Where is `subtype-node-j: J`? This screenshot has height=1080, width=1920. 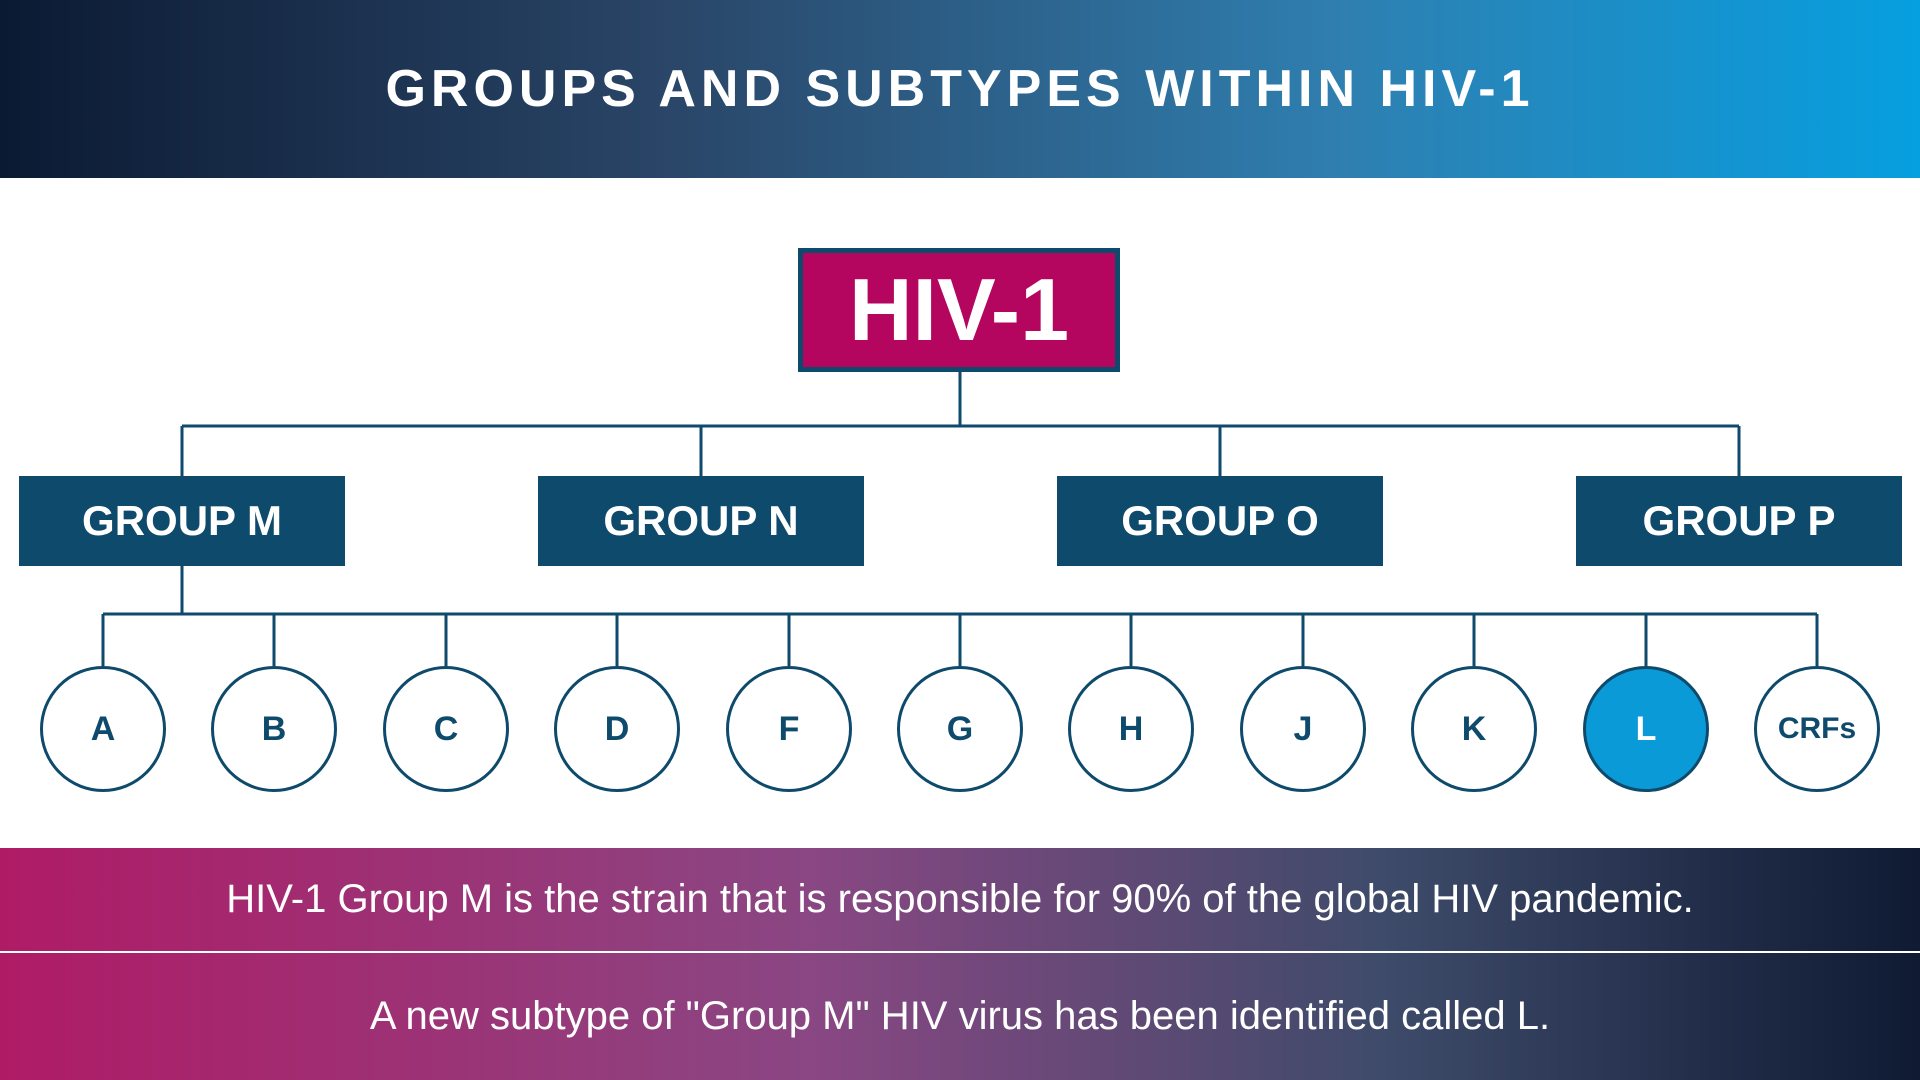
subtype-node-j: J is located at coordinates (1303, 729).